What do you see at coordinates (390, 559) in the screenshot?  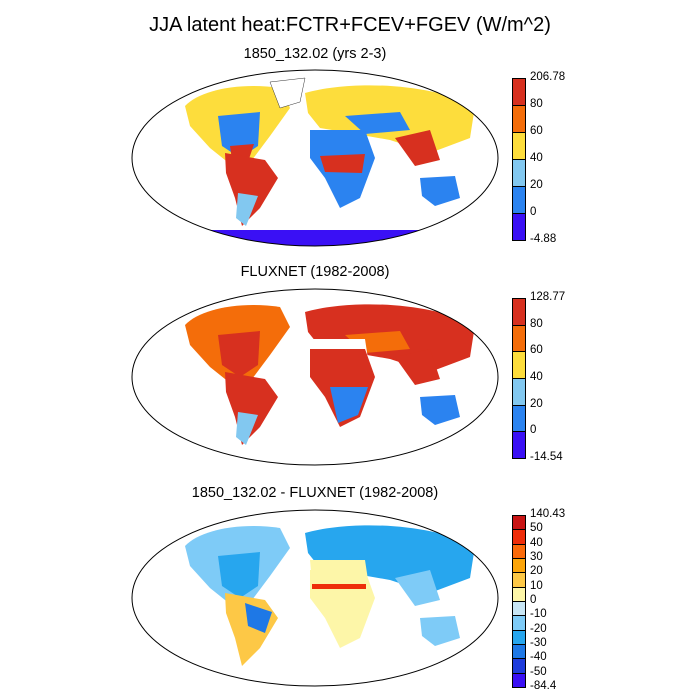 I see `eurasia` at bounding box center [390, 559].